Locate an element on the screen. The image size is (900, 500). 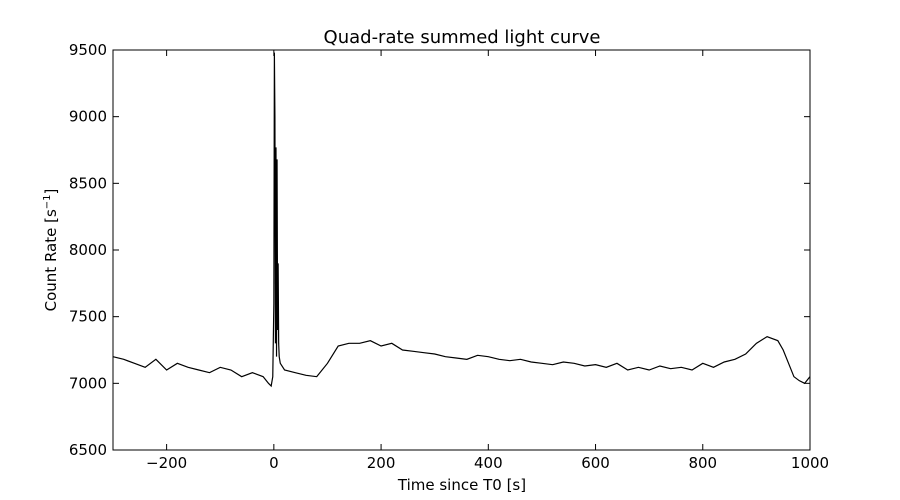
y-tick-label: 8000 is located at coordinates (88, 250).